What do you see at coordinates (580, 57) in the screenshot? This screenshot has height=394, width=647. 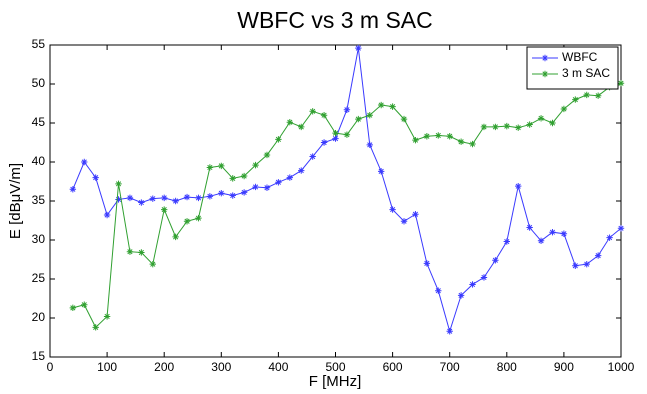 I see `legend-label: WBFC` at bounding box center [580, 57].